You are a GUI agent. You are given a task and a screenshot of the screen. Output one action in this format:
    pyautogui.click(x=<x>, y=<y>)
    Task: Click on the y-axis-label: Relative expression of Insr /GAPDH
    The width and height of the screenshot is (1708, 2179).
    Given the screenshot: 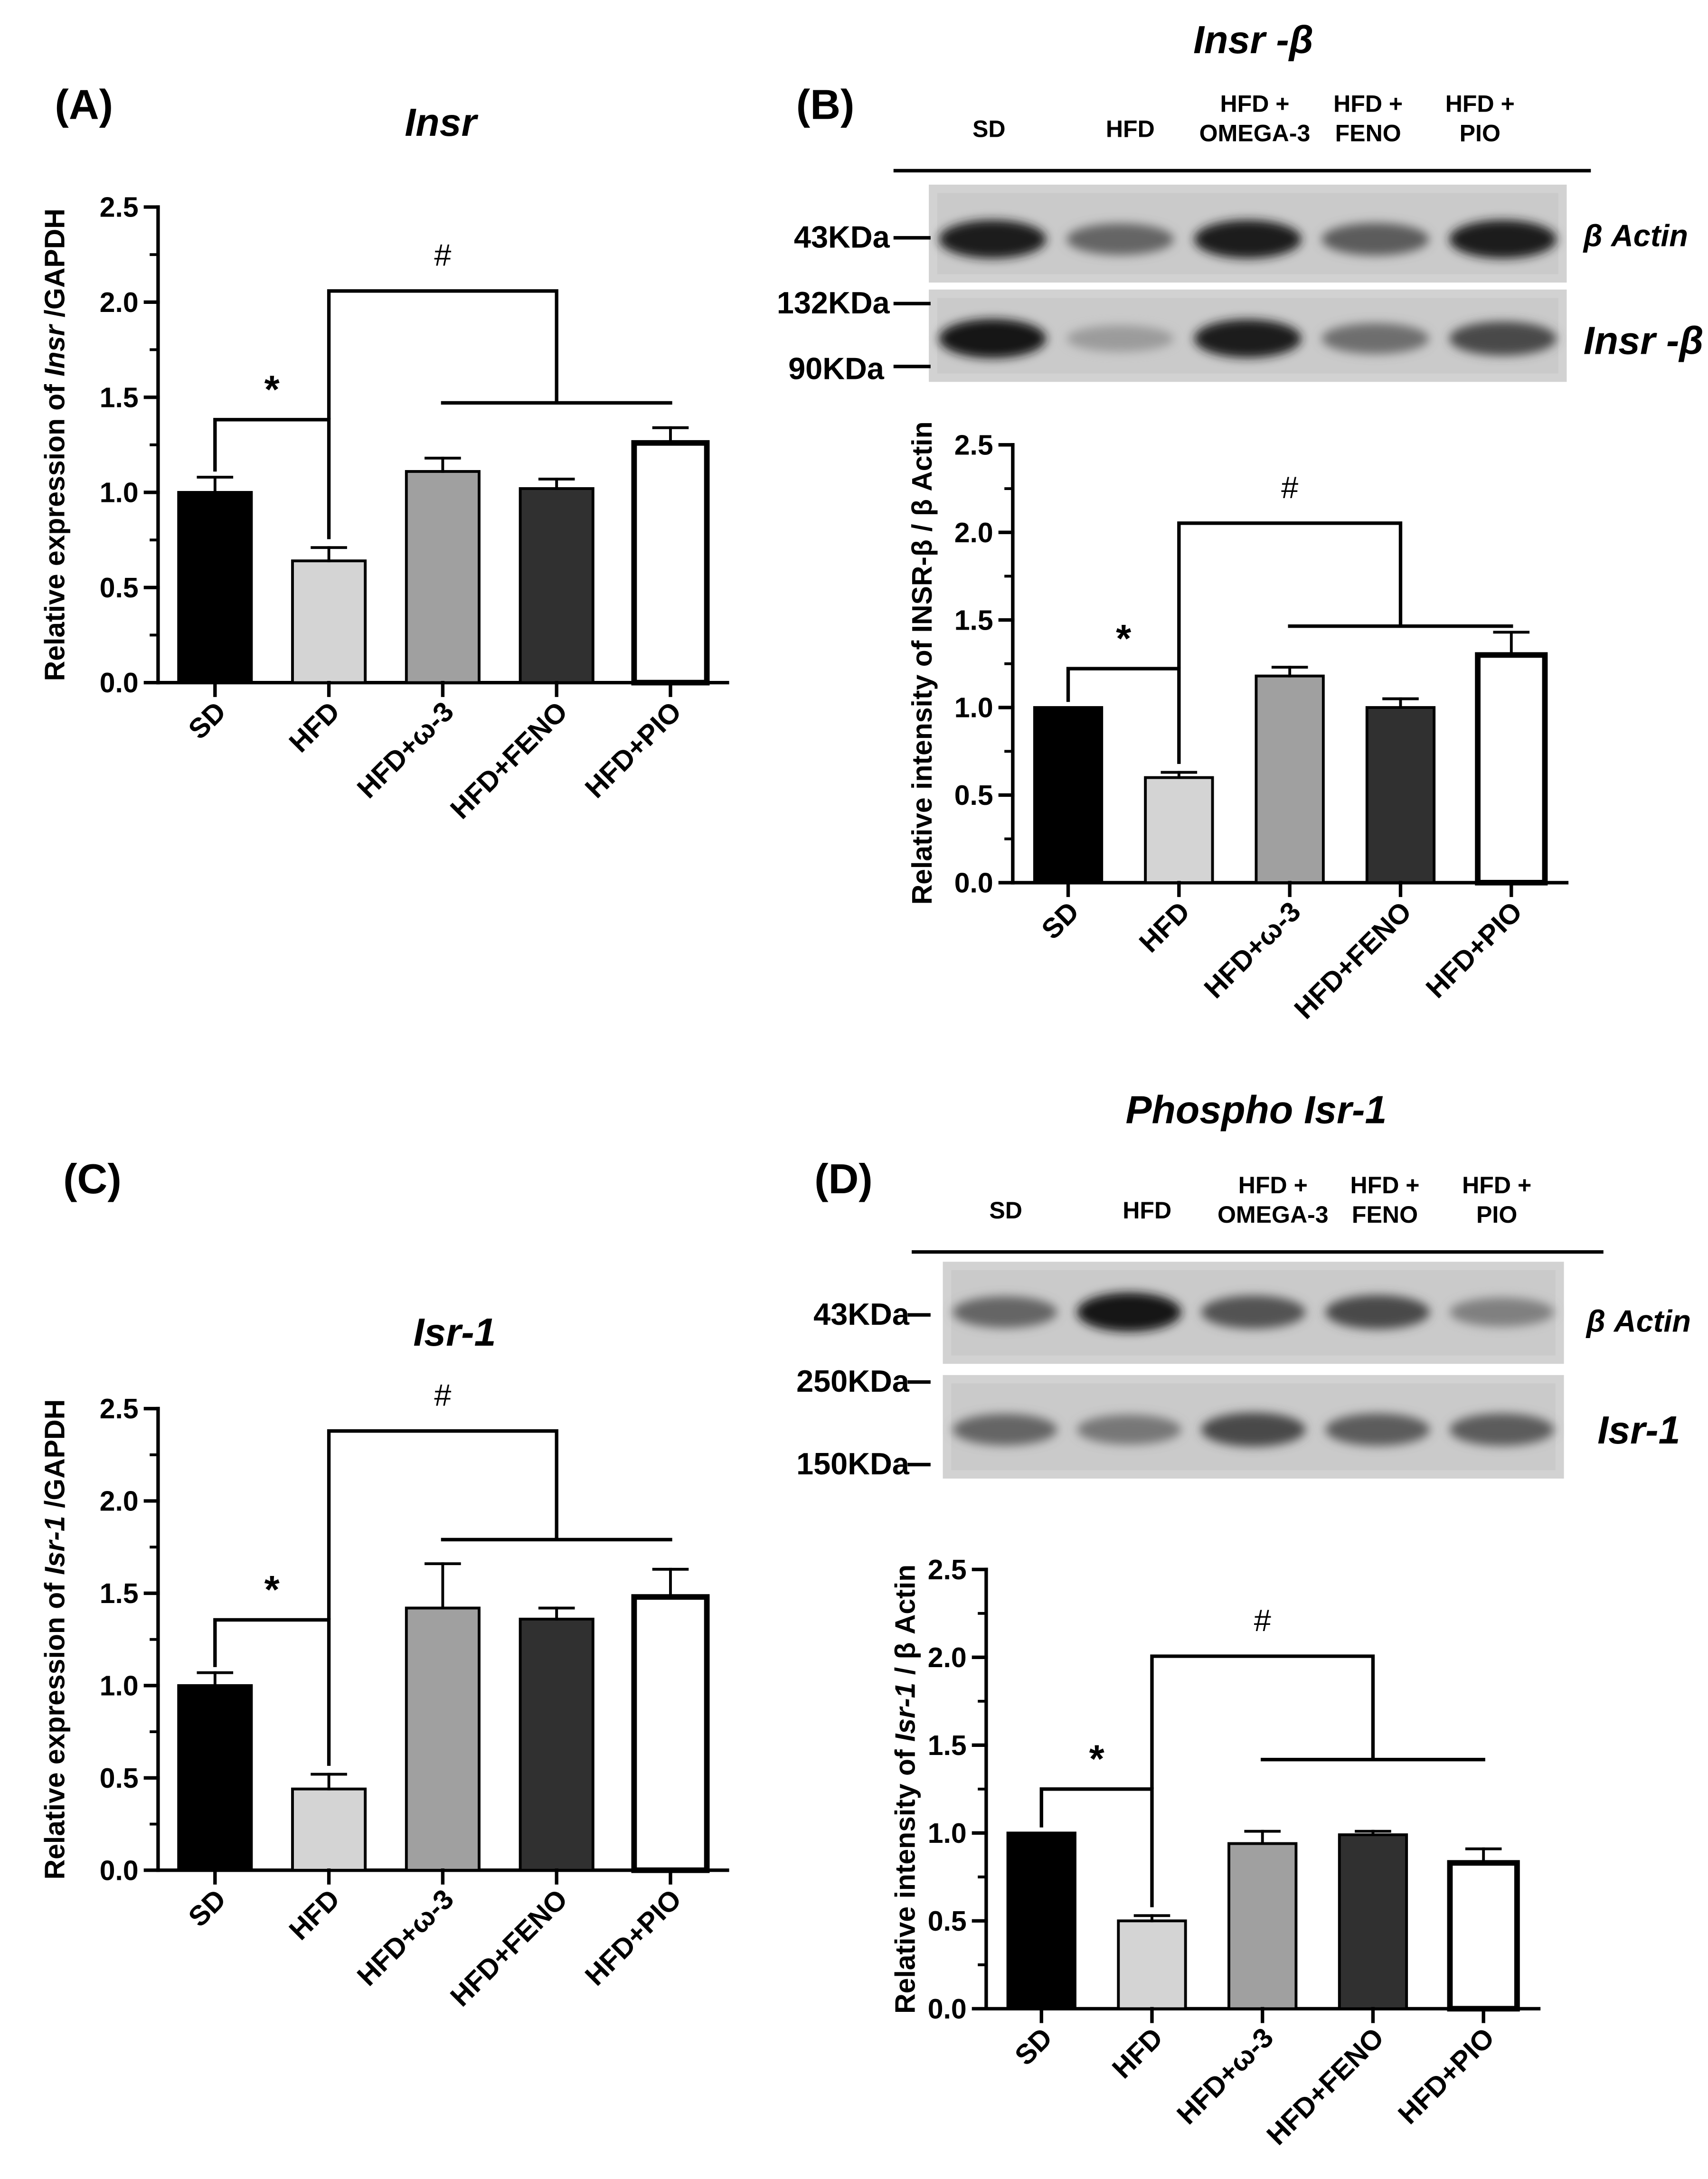 What is the action you would take?
    pyautogui.click(x=55, y=445)
    